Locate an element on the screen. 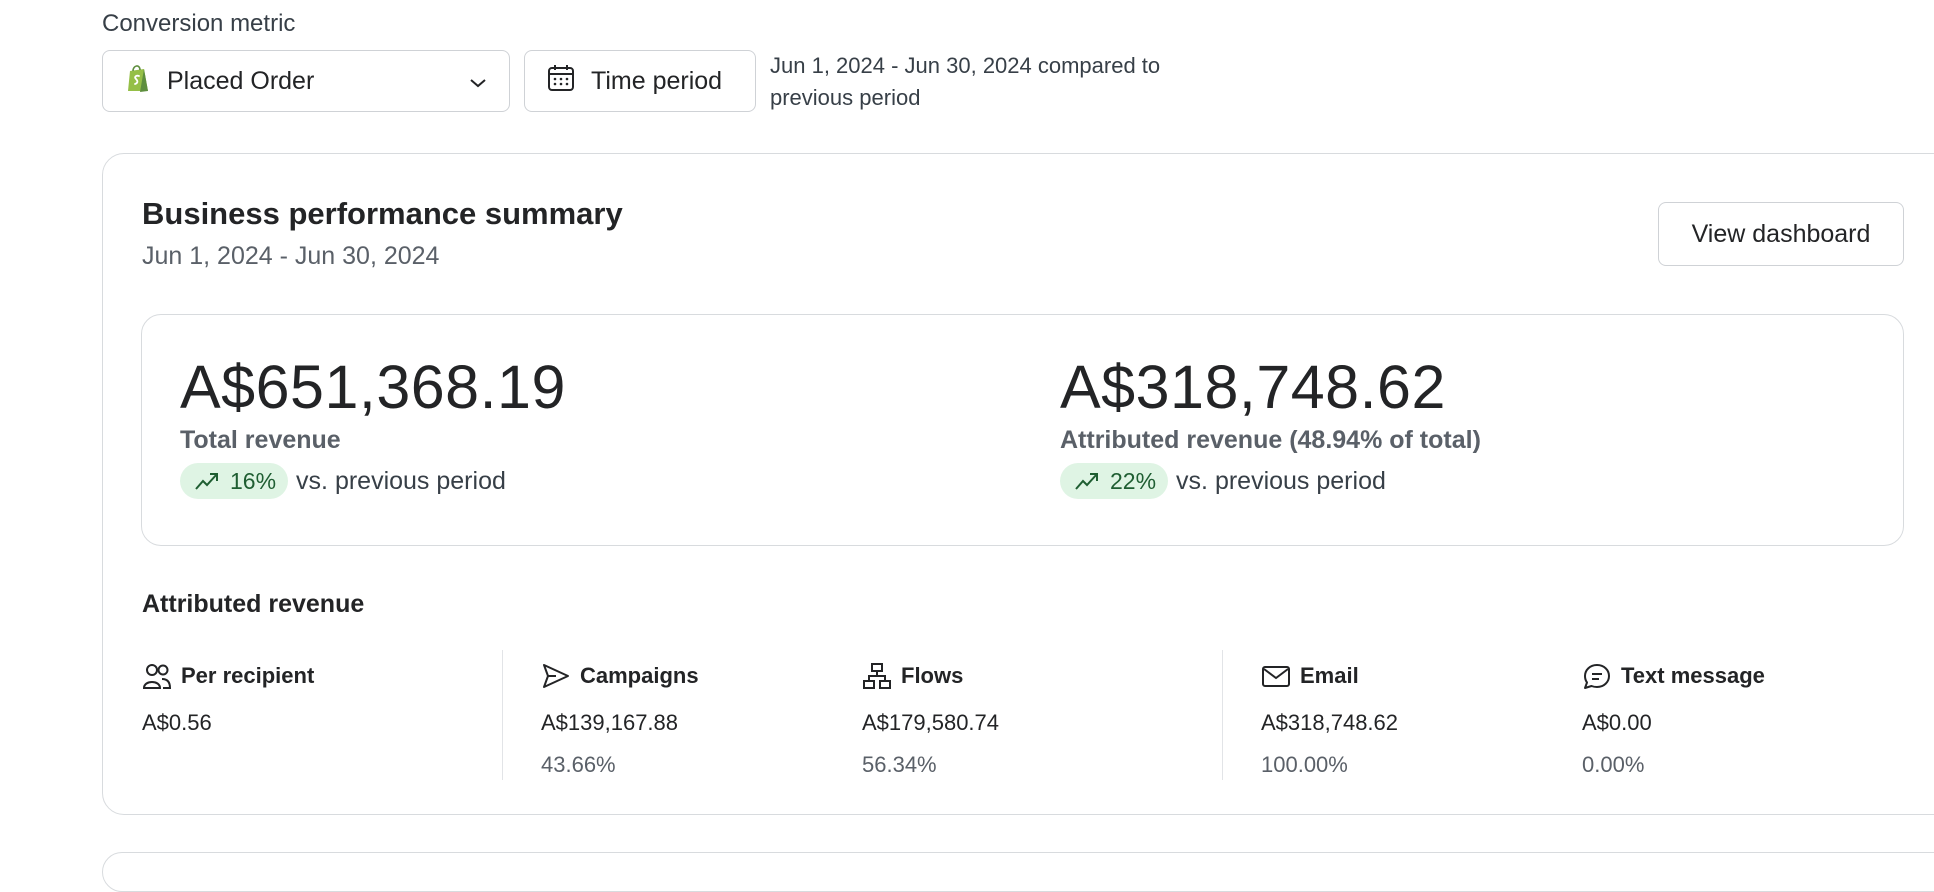 This screenshot has width=1934, height=892. calendar-icon is located at coordinates (561, 81).